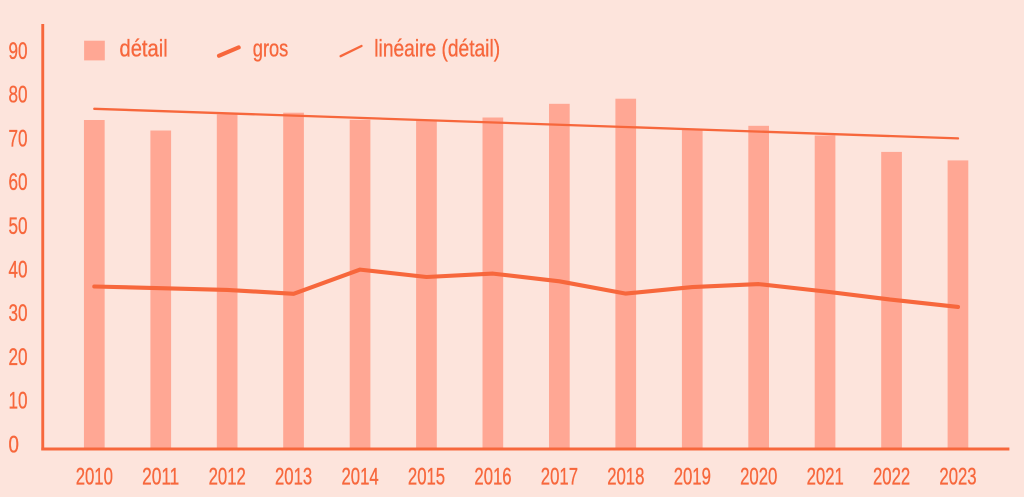 Image resolution: width=1024 pixels, height=497 pixels. What do you see at coordinates (270, 48) in the screenshot?
I see `svg-text: gros` at bounding box center [270, 48].